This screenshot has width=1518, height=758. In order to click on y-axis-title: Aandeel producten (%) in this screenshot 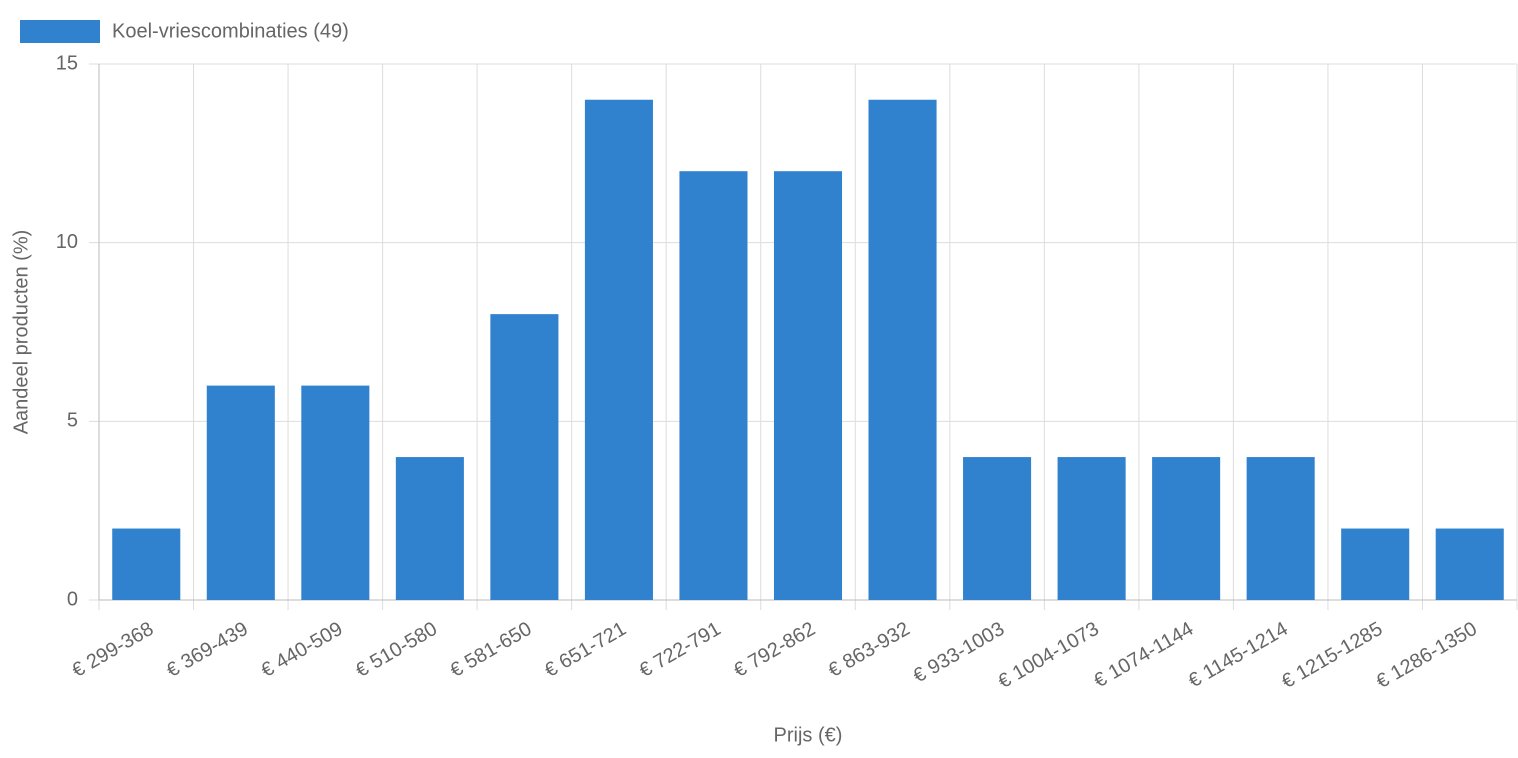, I will do `click(21, 332)`.